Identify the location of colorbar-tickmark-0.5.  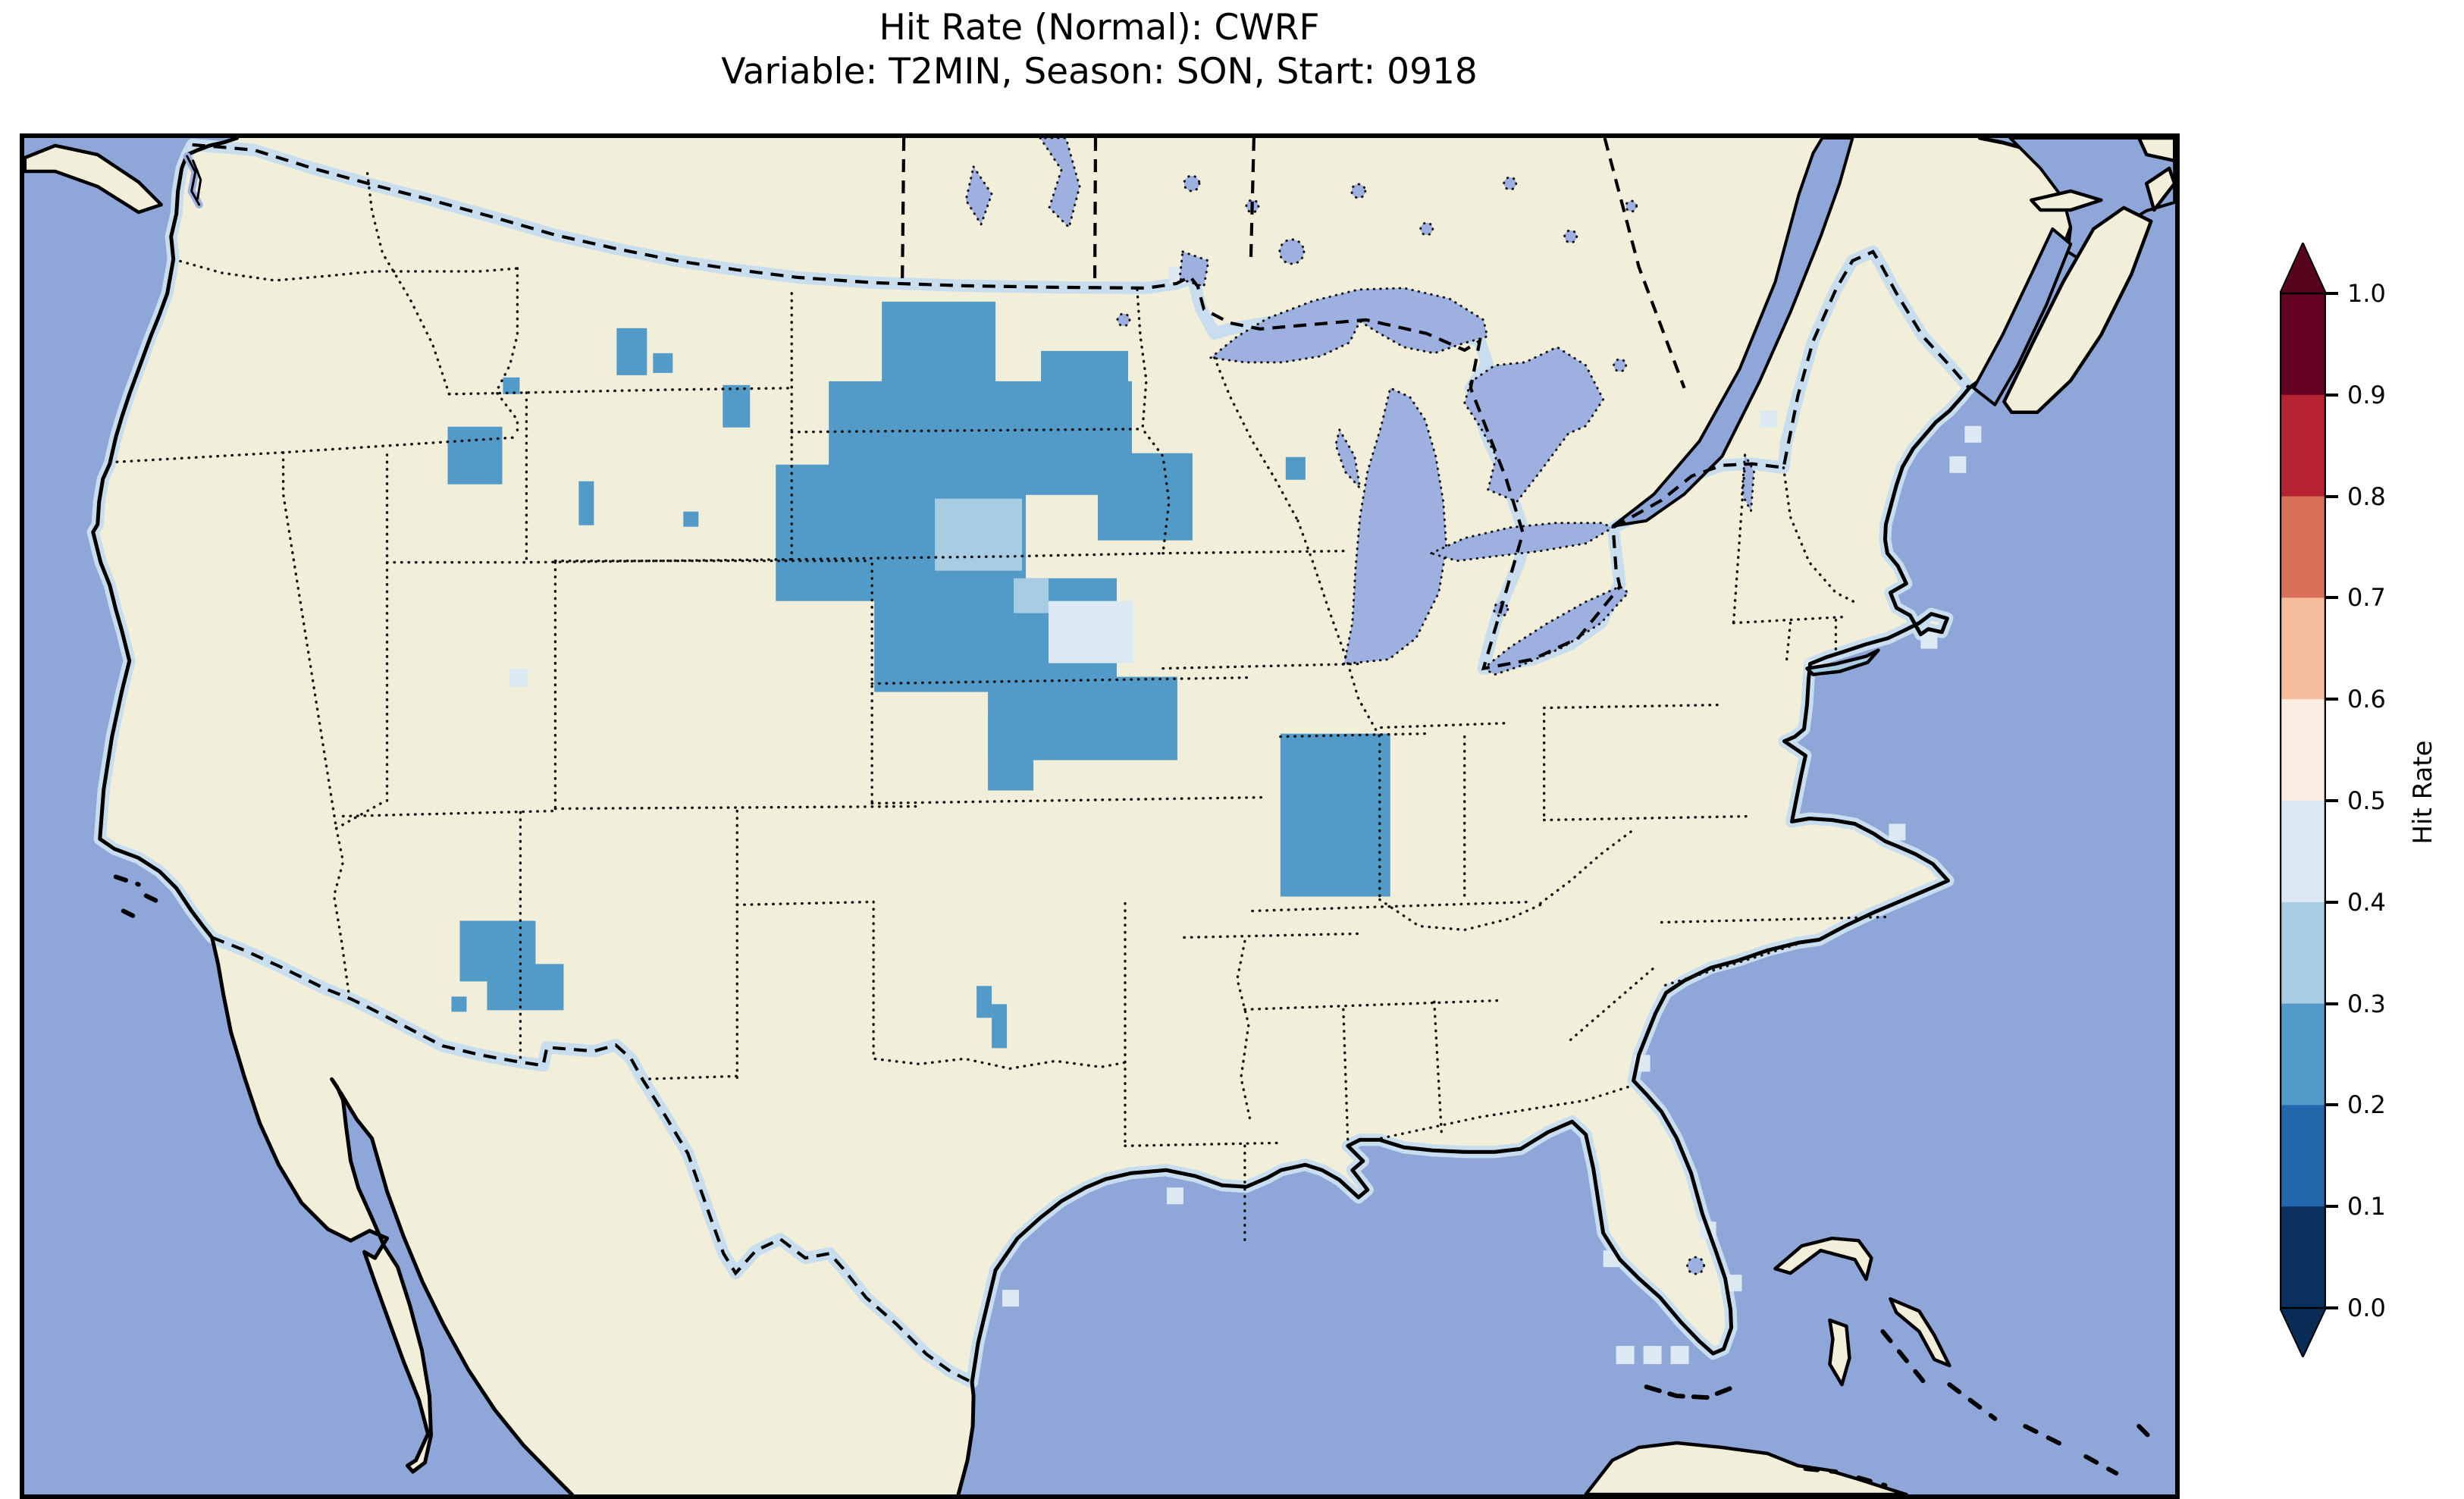
(2332, 801).